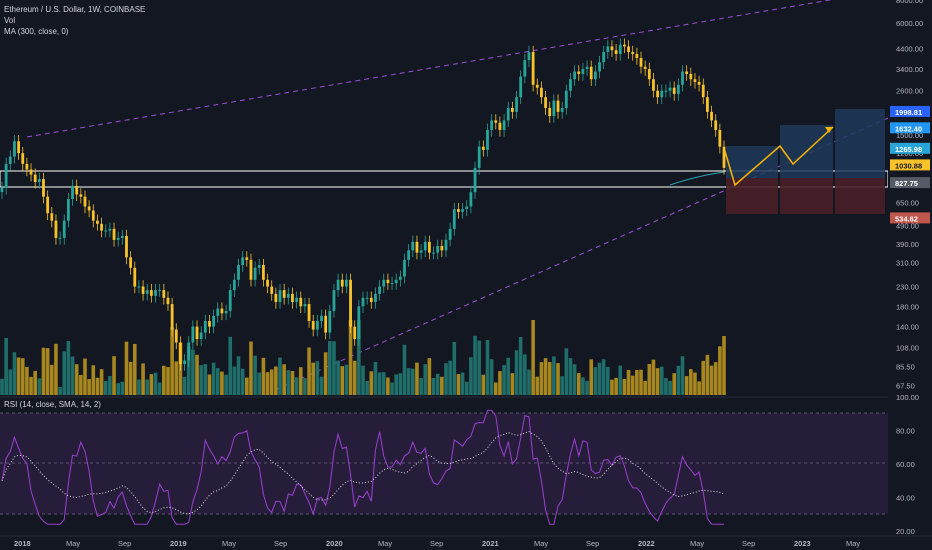 This screenshot has width=932, height=550. What do you see at coordinates (909, 91) in the screenshot?
I see `price-tick-4: 2600.00` at bounding box center [909, 91].